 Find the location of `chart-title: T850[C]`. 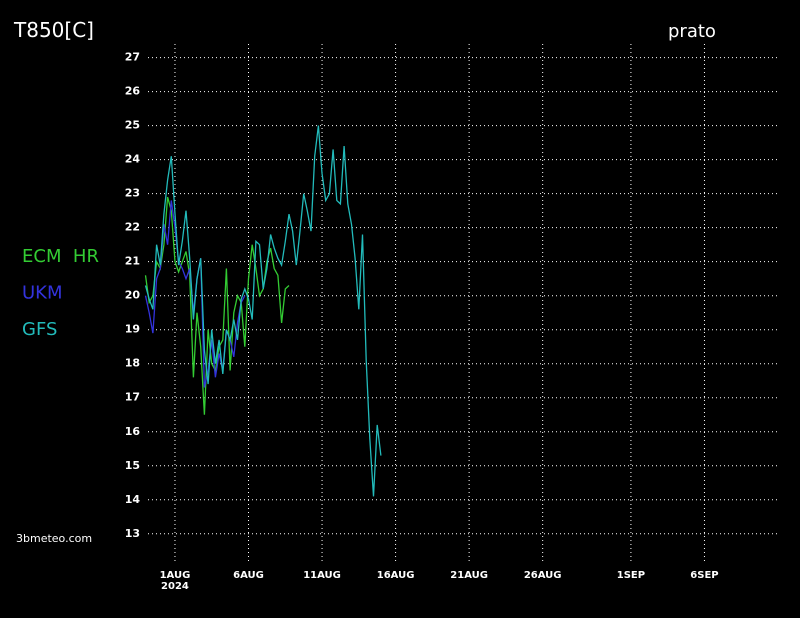

chart-title: T850[C] is located at coordinates (53, 30).